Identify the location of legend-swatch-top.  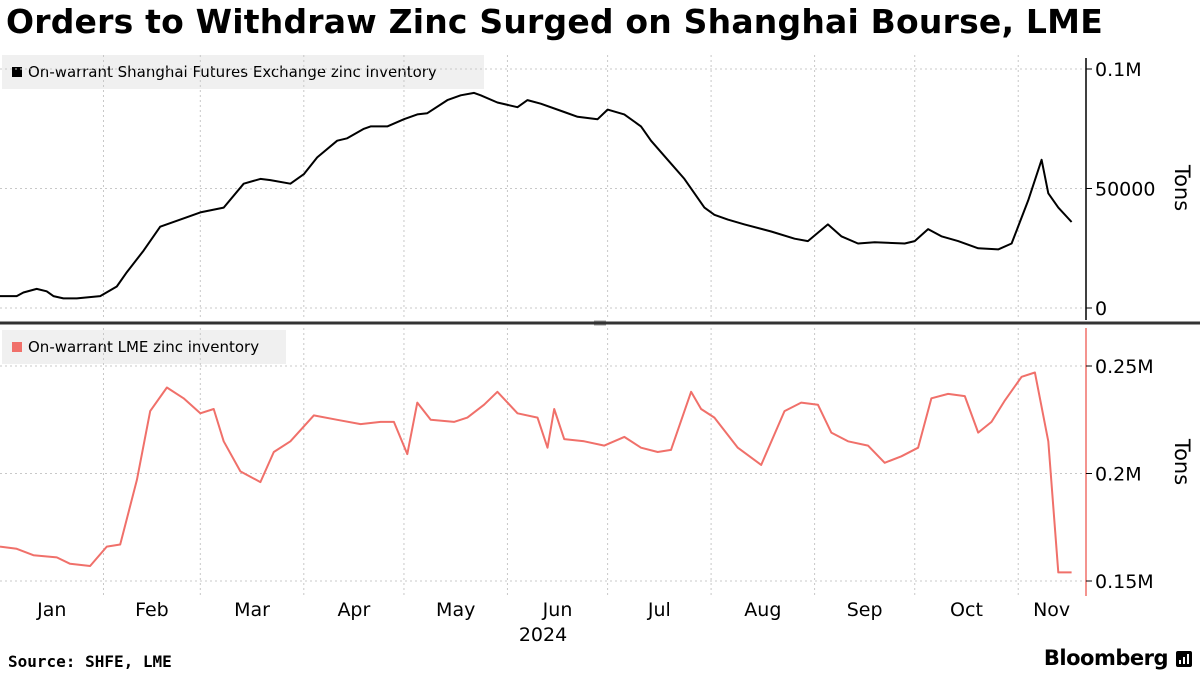
(17, 72).